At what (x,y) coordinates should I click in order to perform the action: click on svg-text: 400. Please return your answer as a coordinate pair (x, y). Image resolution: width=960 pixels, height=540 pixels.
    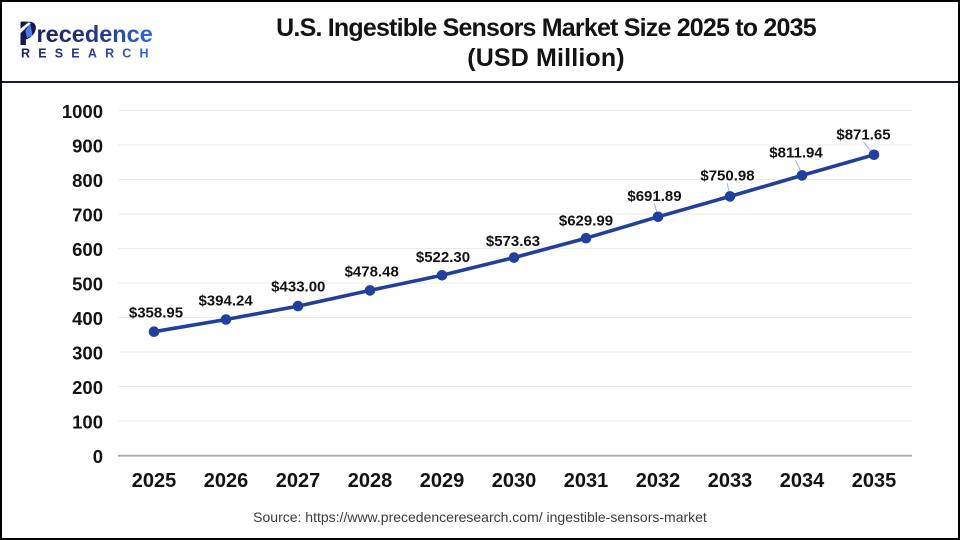
    Looking at the image, I should click on (87, 318).